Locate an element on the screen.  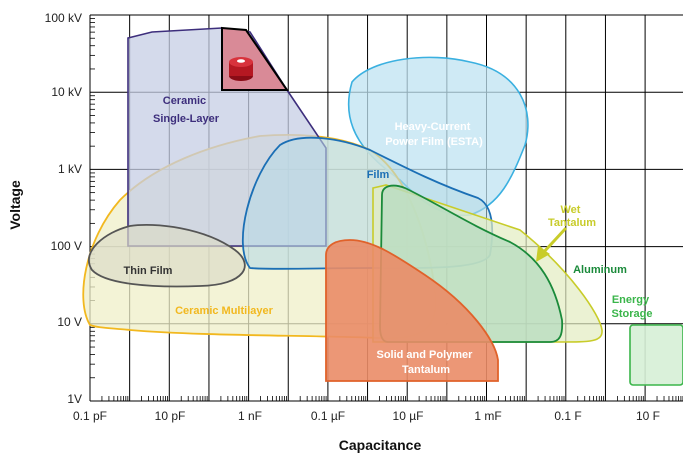
disc-capacitor-icon is located at coordinates (241, 69).